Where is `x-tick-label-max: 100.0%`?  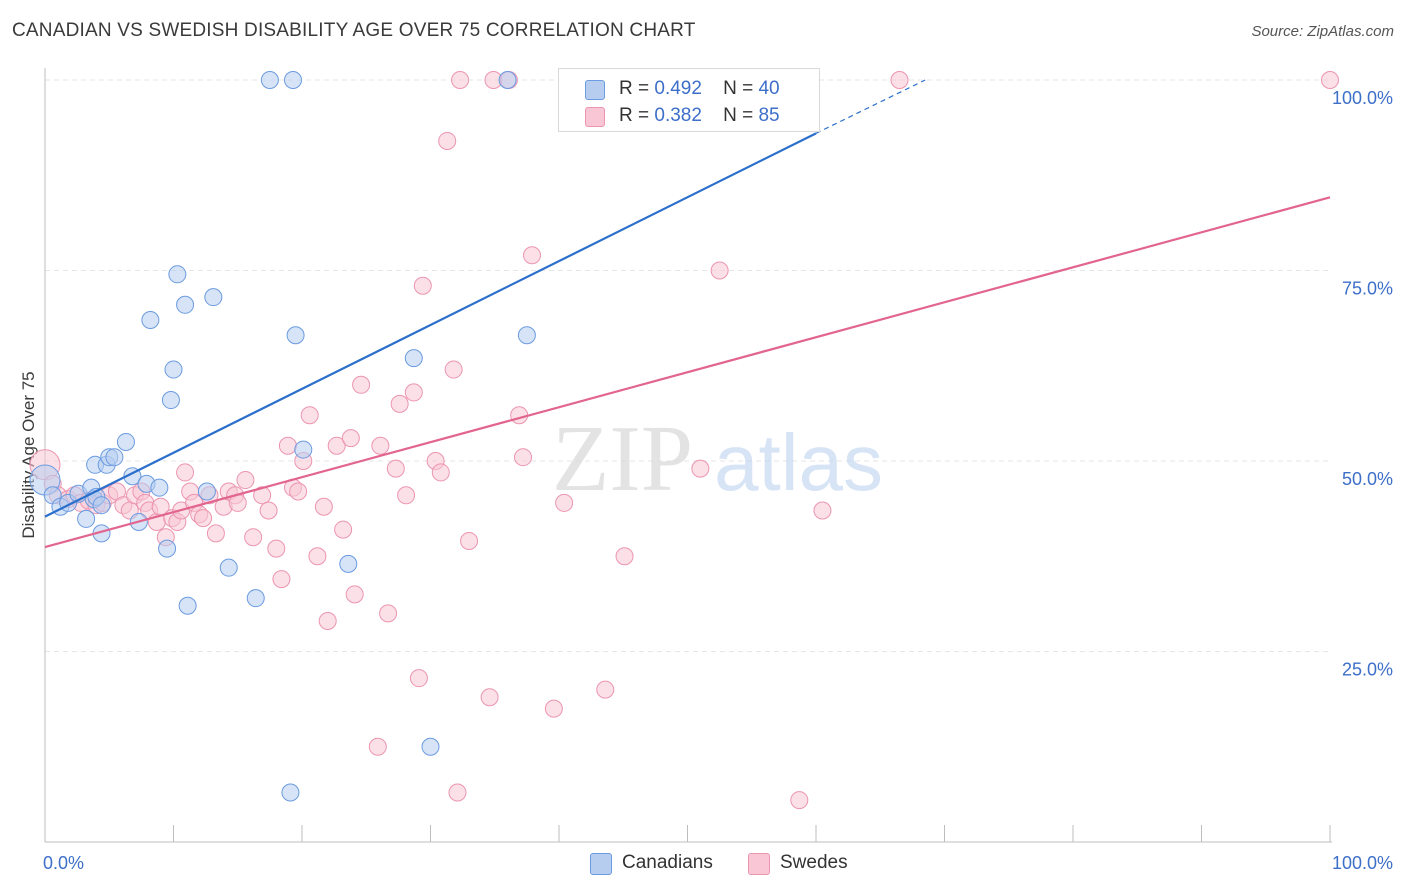 x-tick-label-max: 100.0% is located at coordinates (1362, 863).